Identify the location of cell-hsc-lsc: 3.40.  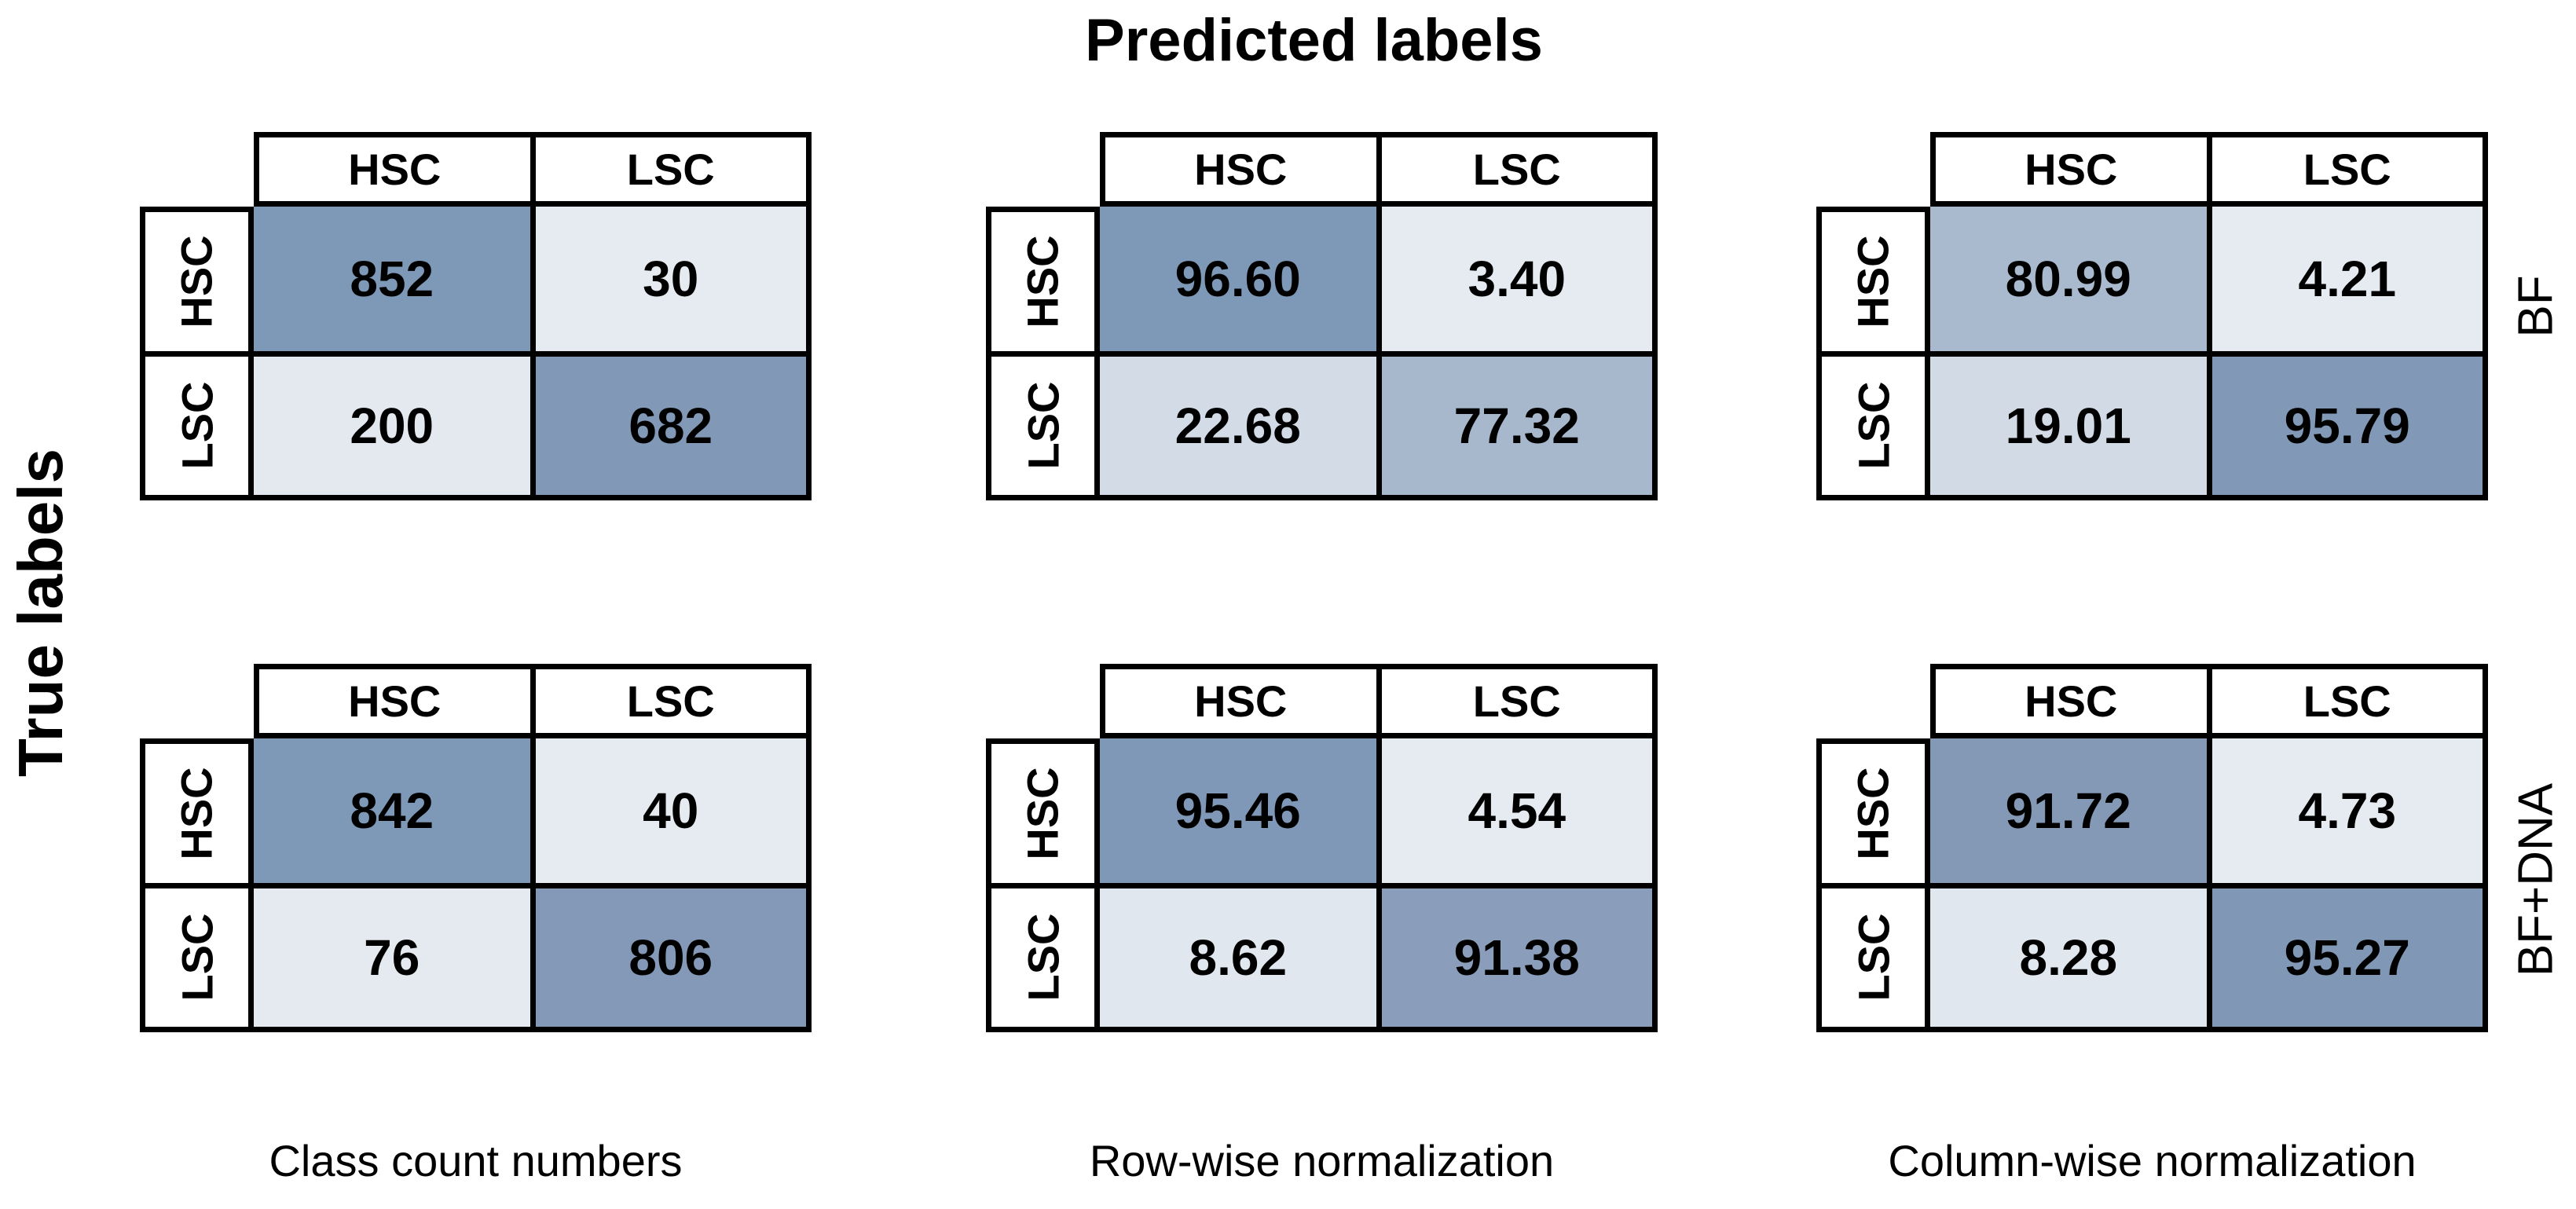
(1514, 279).